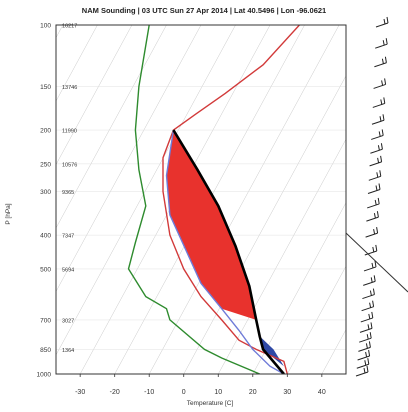 The width and height of the screenshot is (408, 412). I want to click on height-label: 10576, so click(69, 165).